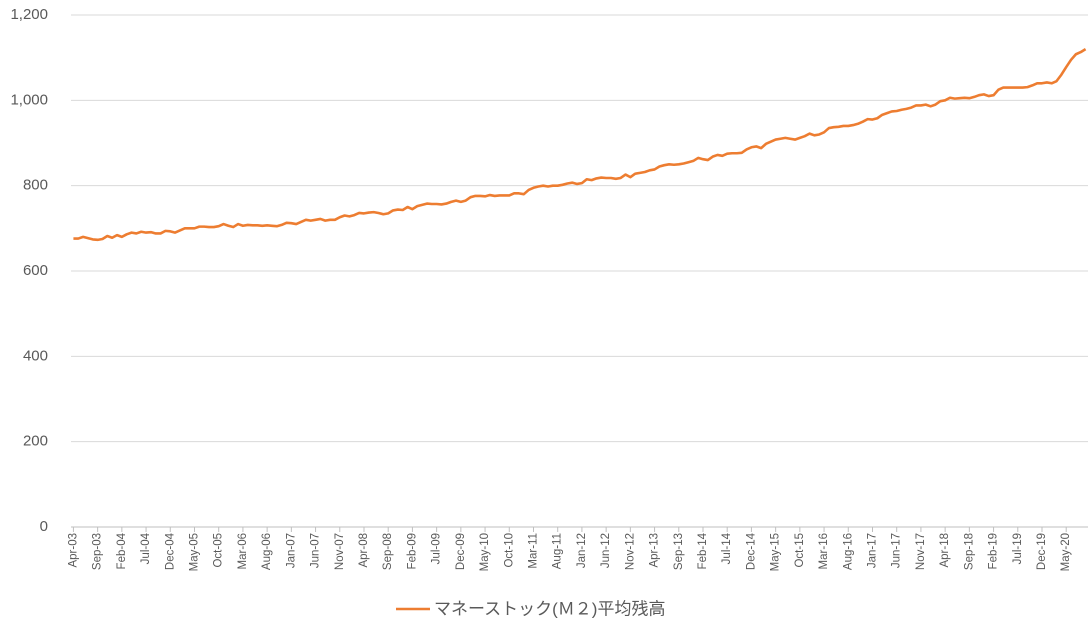 Image resolution: width=1092 pixels, height=630 pixels. Describe the element at coordinates (437, 548) in the screenshot. I see `x-tick-label: Jul-09` at that location.